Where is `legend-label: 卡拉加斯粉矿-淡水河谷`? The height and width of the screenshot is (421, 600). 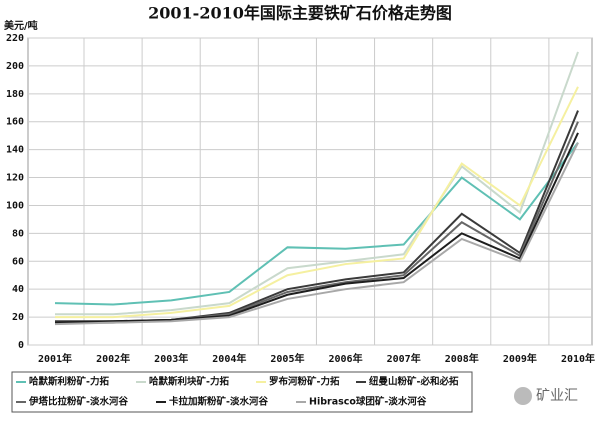
legend-label: 卡拉加斯粉矿-淡水河谷 is located at coordinates (218, 402).